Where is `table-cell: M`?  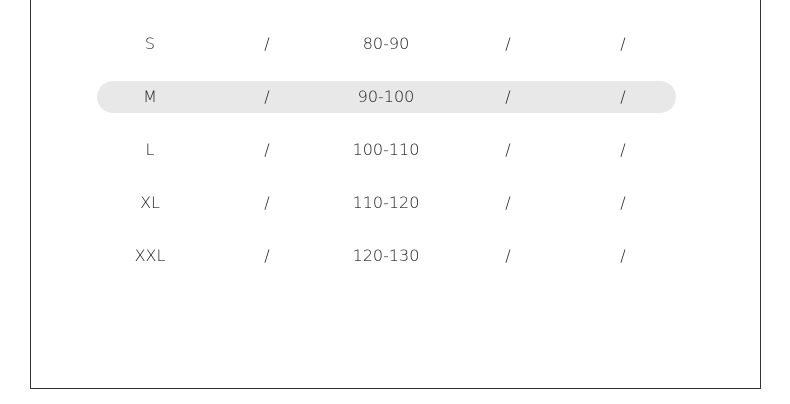 table-cell: M is located at coordinates (150, 96).